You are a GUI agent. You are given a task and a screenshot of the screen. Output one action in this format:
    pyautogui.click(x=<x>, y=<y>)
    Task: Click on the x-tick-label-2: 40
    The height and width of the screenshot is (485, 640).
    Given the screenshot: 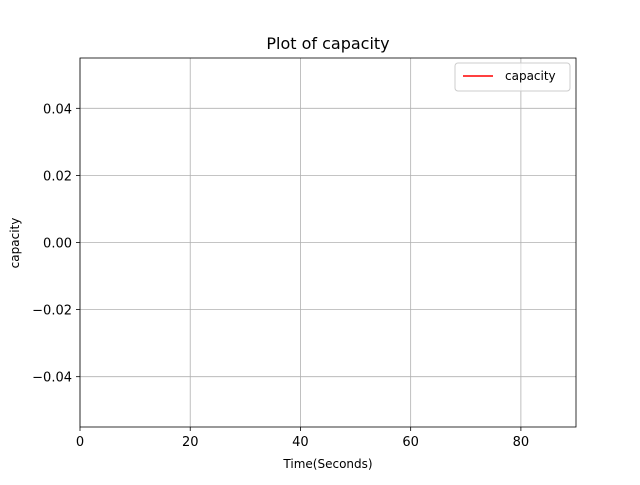 What is the action you would take?
    pyautogui.click(x=300, y=442)
    